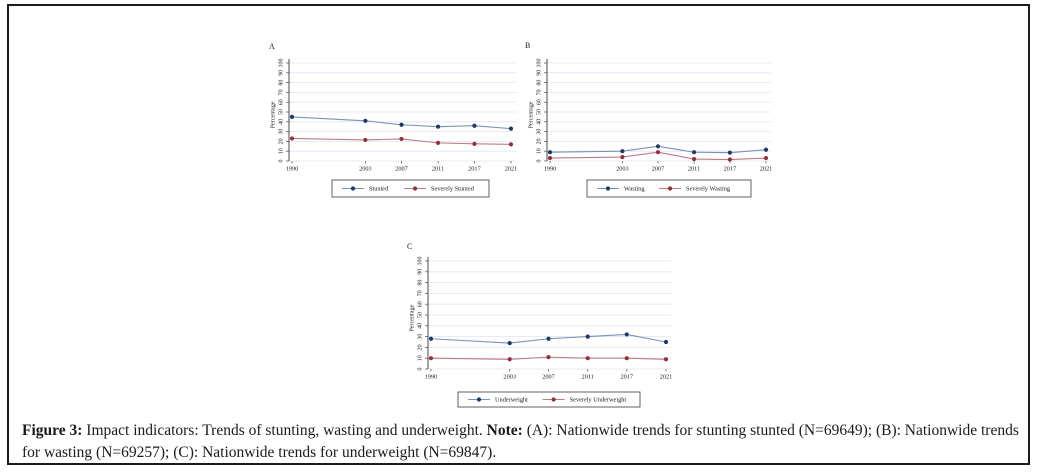  Describe the element at coordinates (282, 161) in the screenshot. I see `y-tick-label: 0` at that location.